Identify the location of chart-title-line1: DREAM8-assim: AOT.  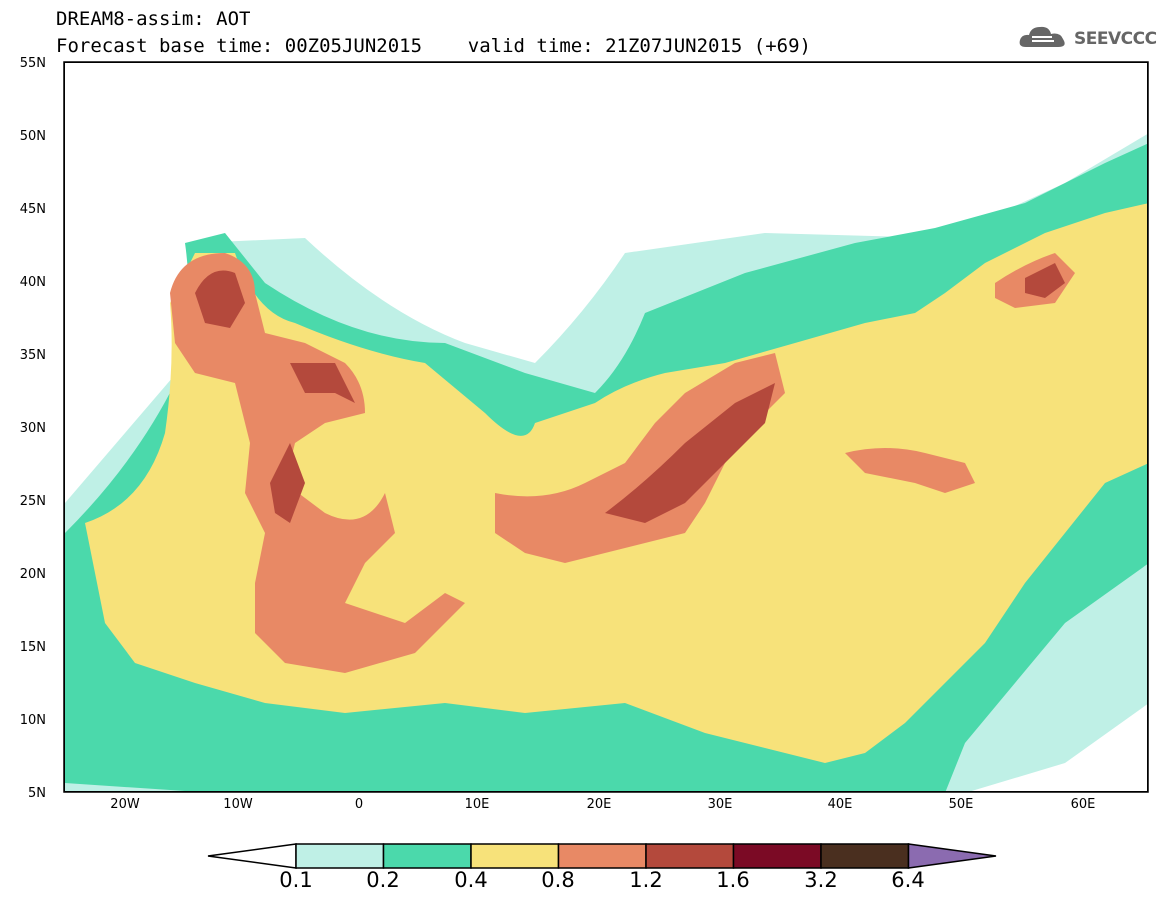
(153, 19).